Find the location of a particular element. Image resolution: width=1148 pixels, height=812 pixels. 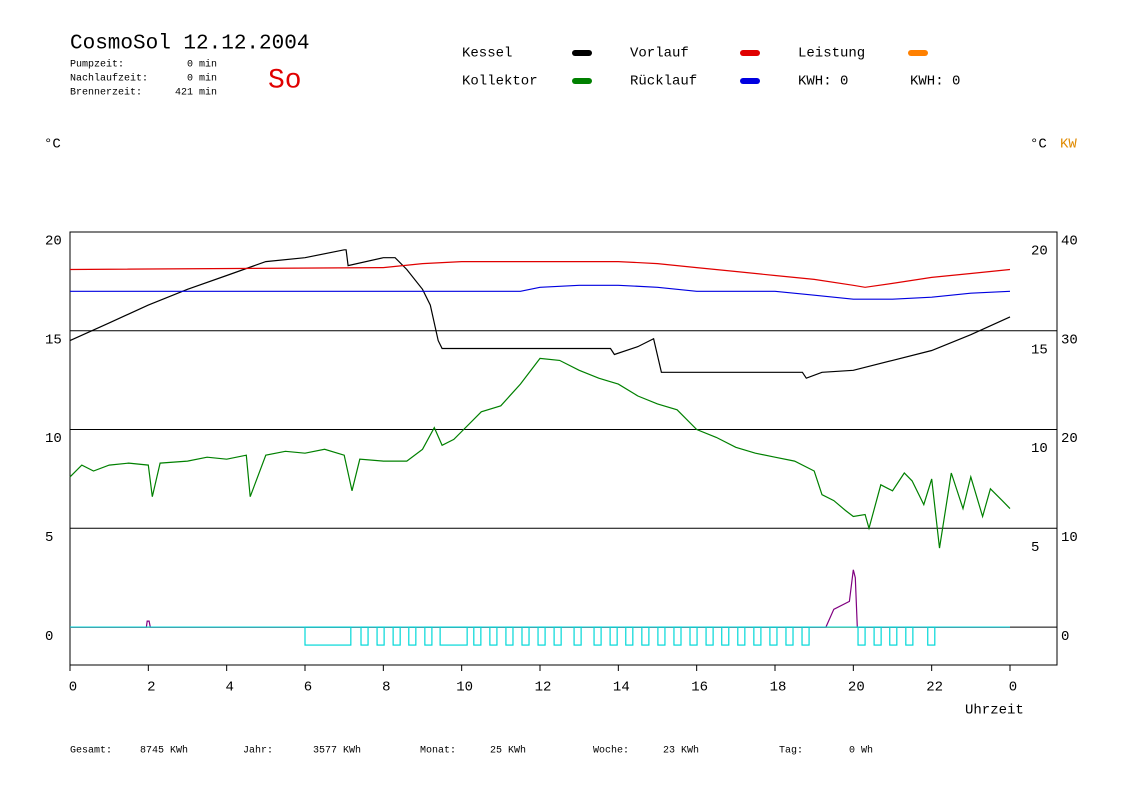

y2-unit: KW is located at coordinates (1068, 145).